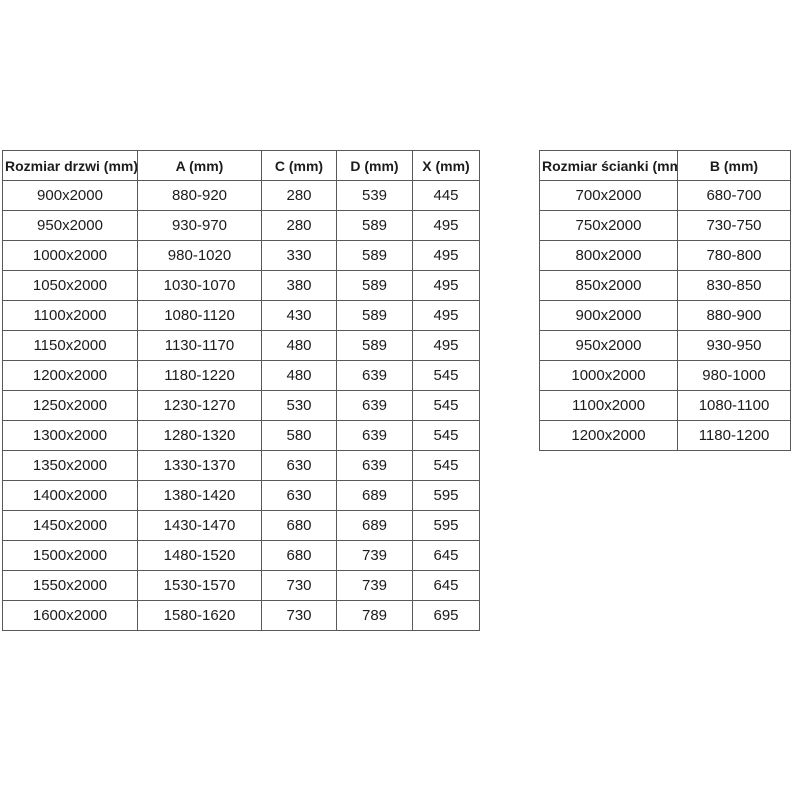  Describe the element at coordinates (70, 435) in the screenshot. I see `table-cell: 1300x2000` at that location.